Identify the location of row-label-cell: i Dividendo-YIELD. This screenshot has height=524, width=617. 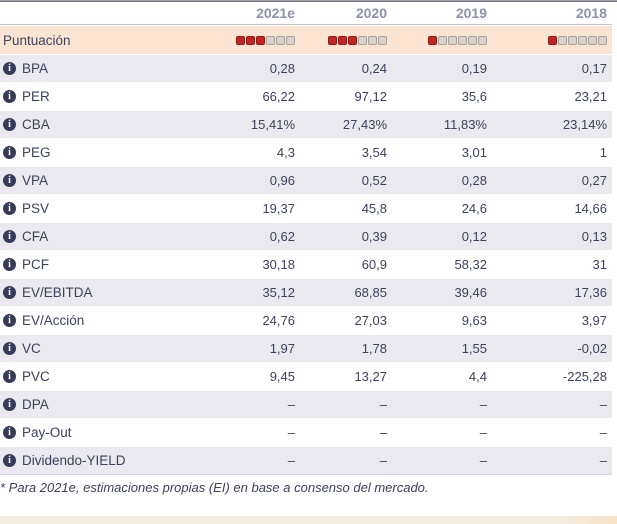
(101, 460).